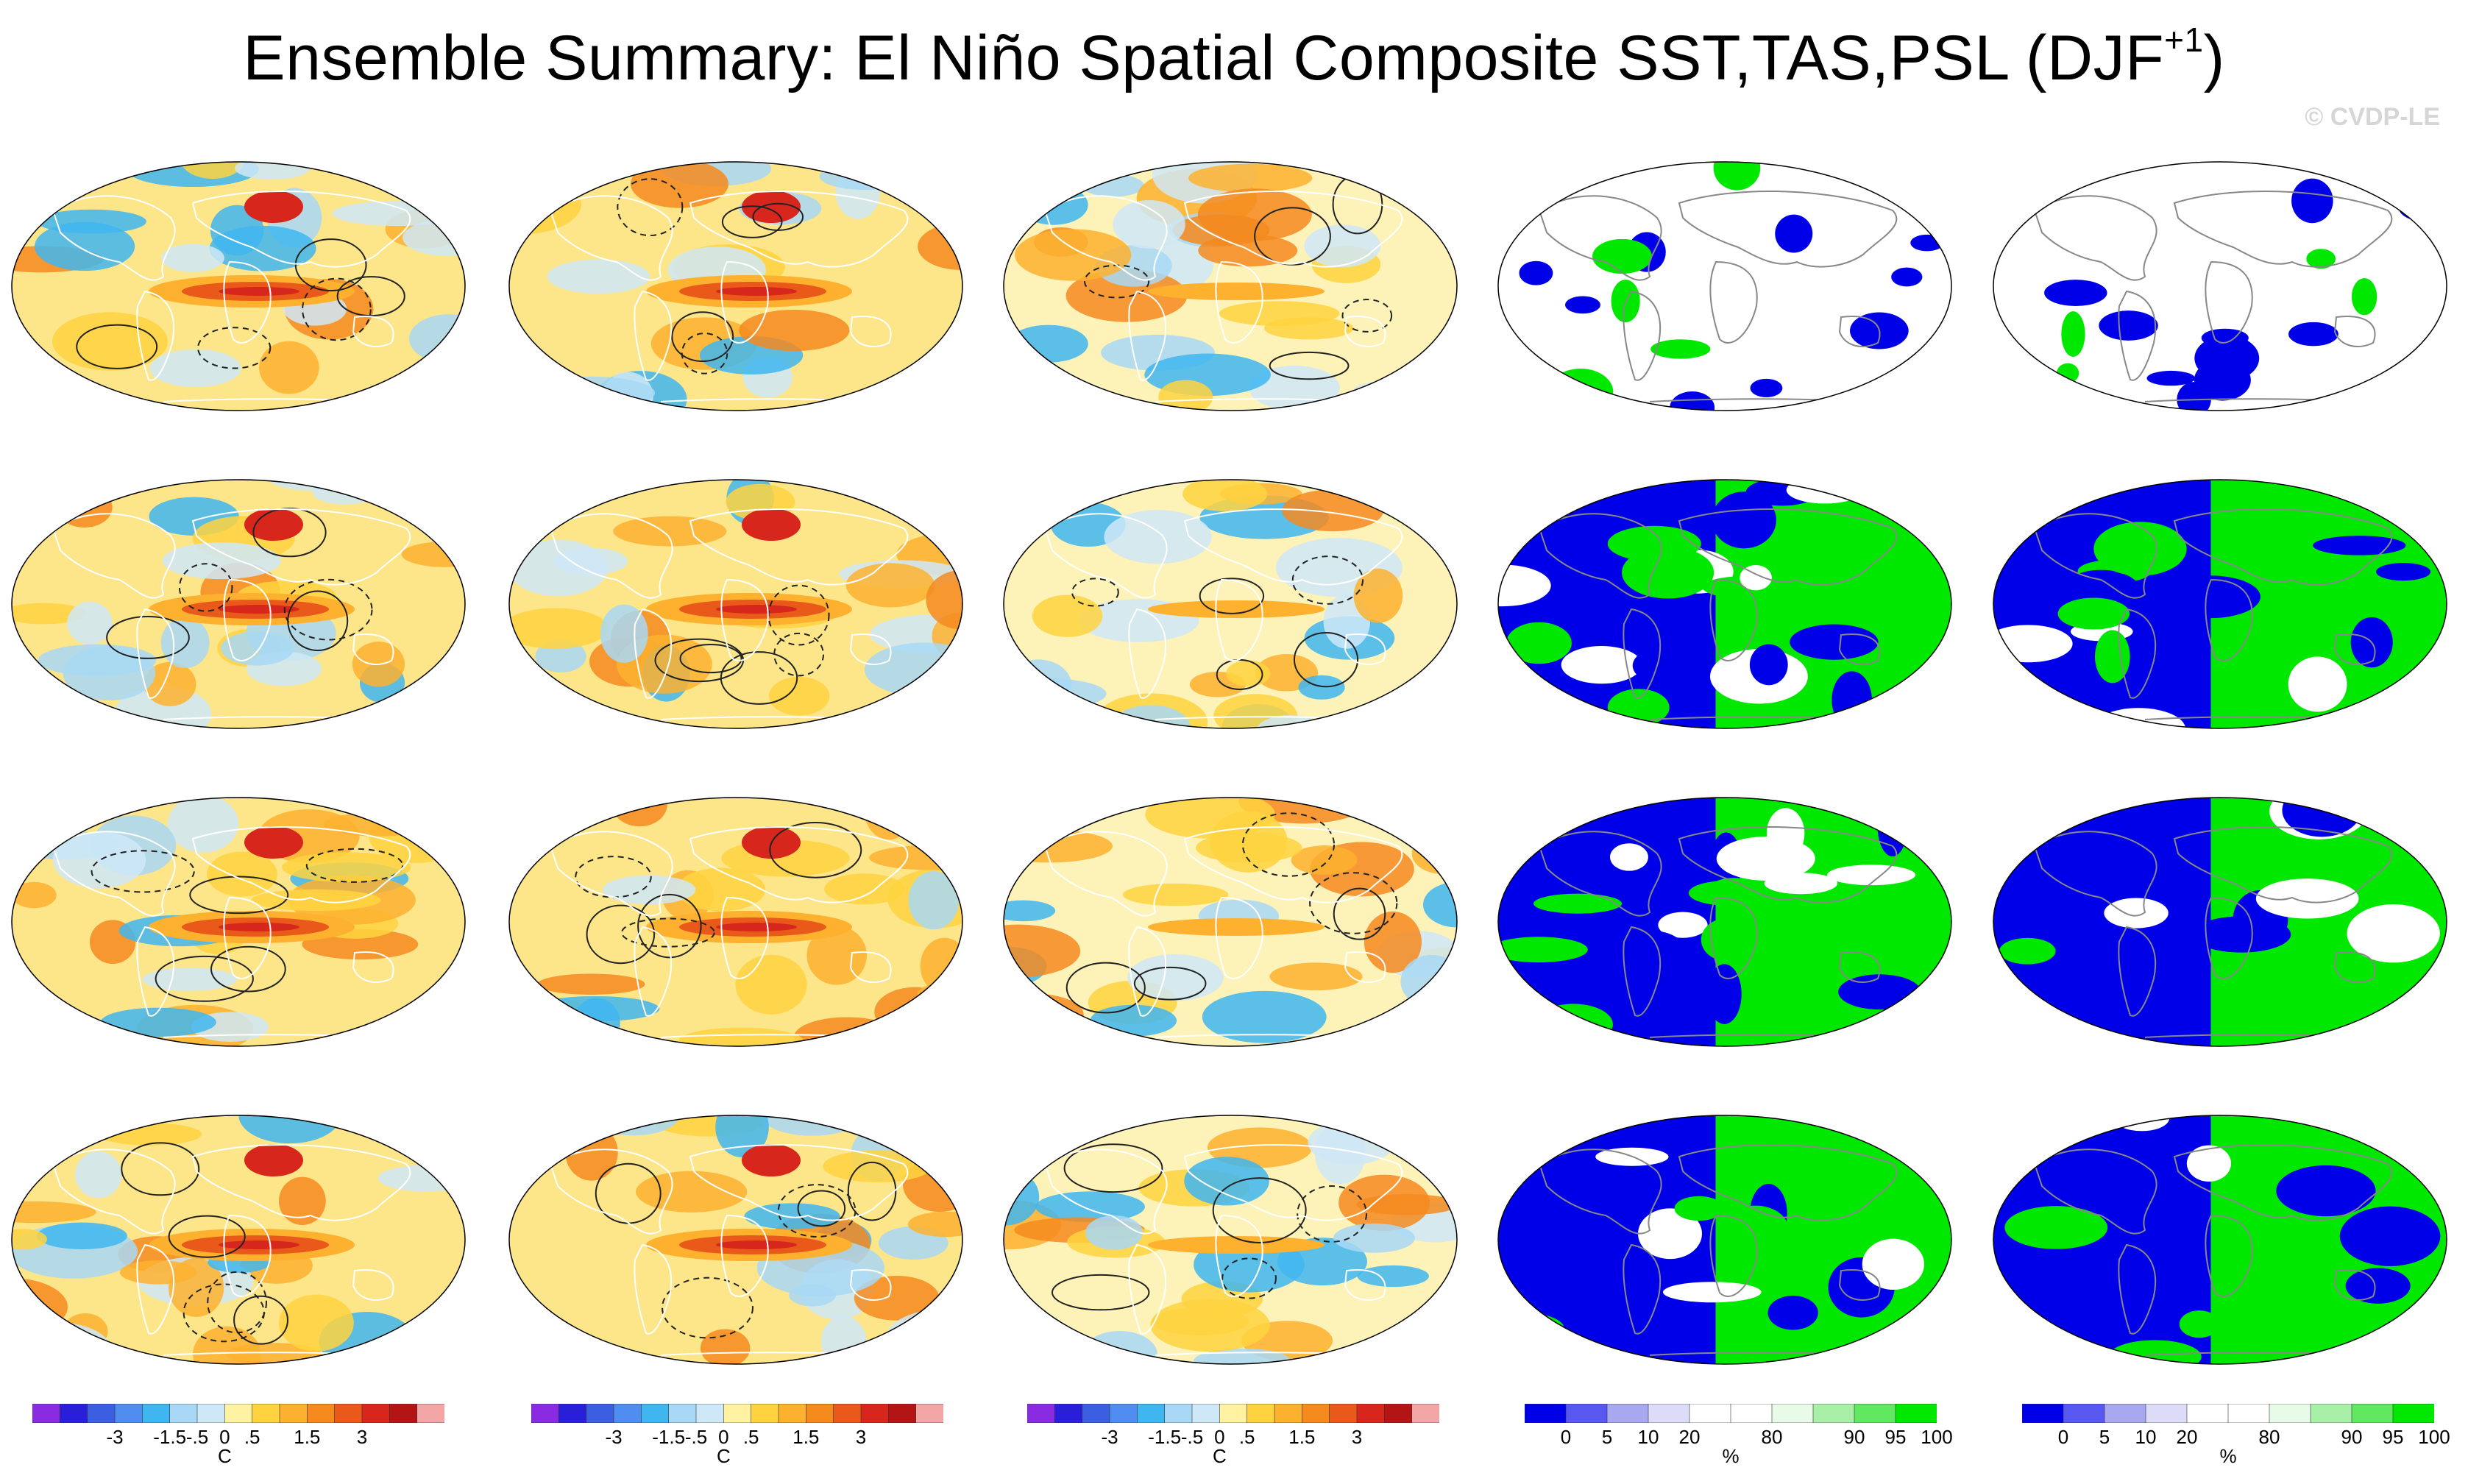 The height and width of the screenshot is (1484, 2468). What do you see at coordinates (2434, 1437) in the screenshot?
I see `colorbar-tick-label: 100` at bounding box center [2434, 1437].